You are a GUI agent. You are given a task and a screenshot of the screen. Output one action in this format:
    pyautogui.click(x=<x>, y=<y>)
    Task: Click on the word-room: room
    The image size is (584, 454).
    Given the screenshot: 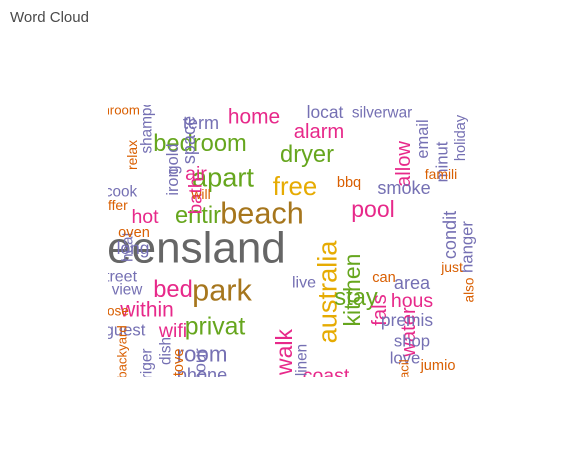 What is the action you would take?
    pyautogui.click(x=202, y=354)
    